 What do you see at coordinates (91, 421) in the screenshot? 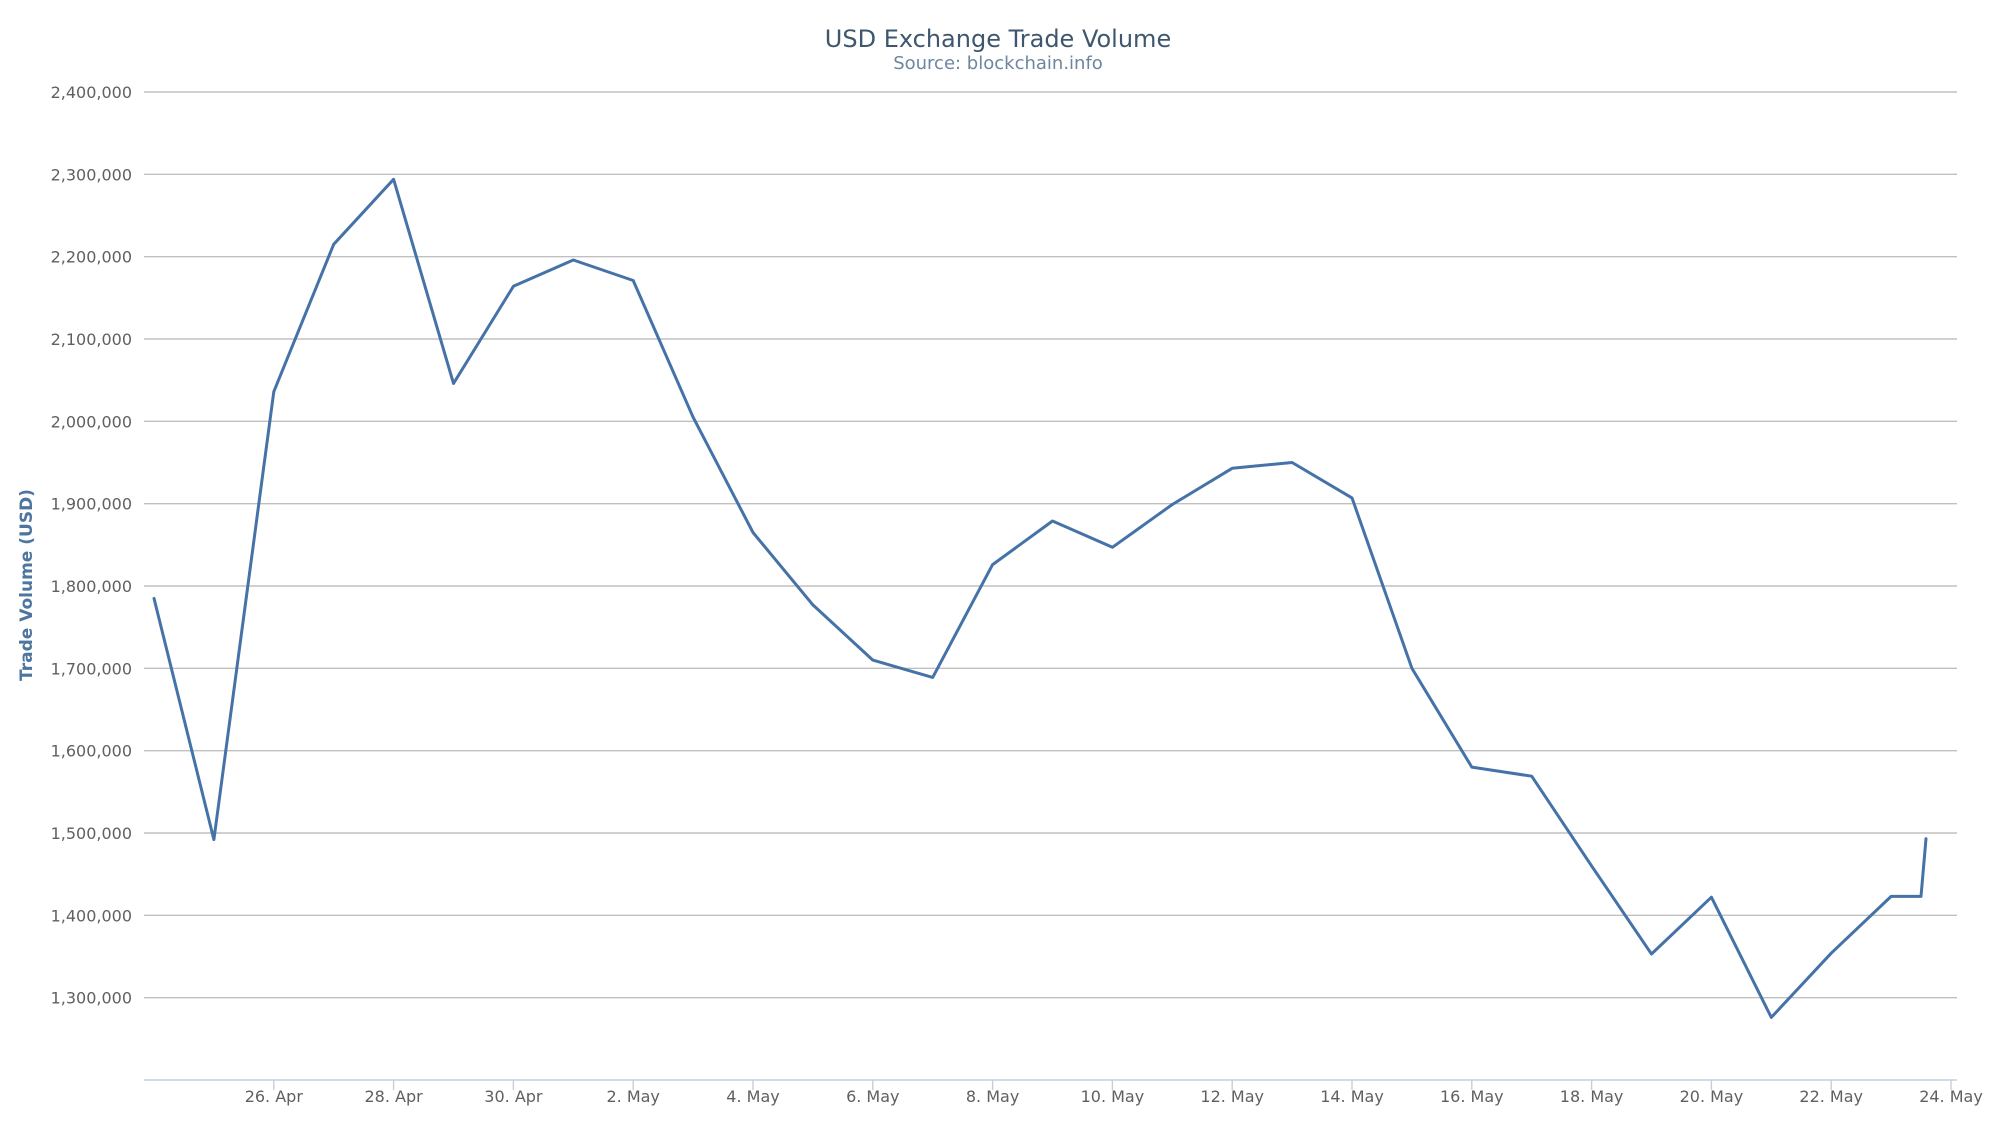
I see `y-tick-label: 2,000,000` at bounding box center [91, 421].